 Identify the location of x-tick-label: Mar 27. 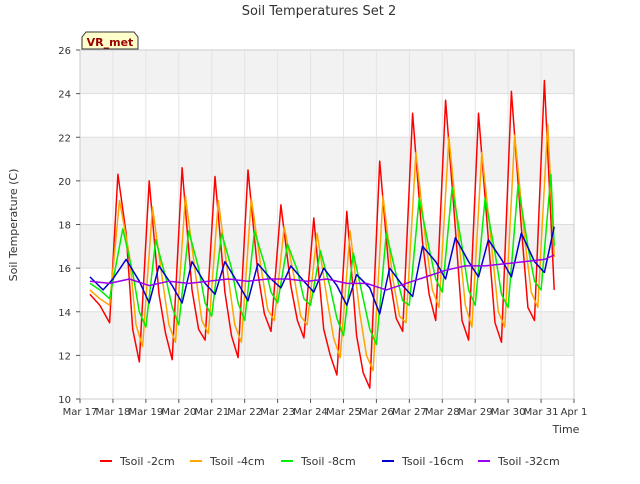
(409, 412).